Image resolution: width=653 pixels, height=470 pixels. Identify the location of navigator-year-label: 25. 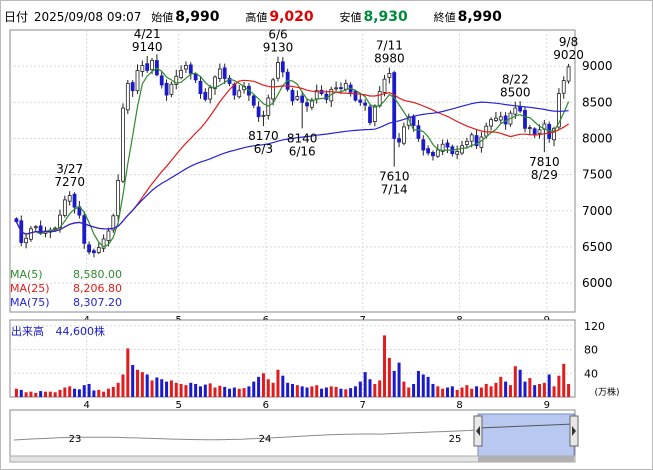
(455, 439).